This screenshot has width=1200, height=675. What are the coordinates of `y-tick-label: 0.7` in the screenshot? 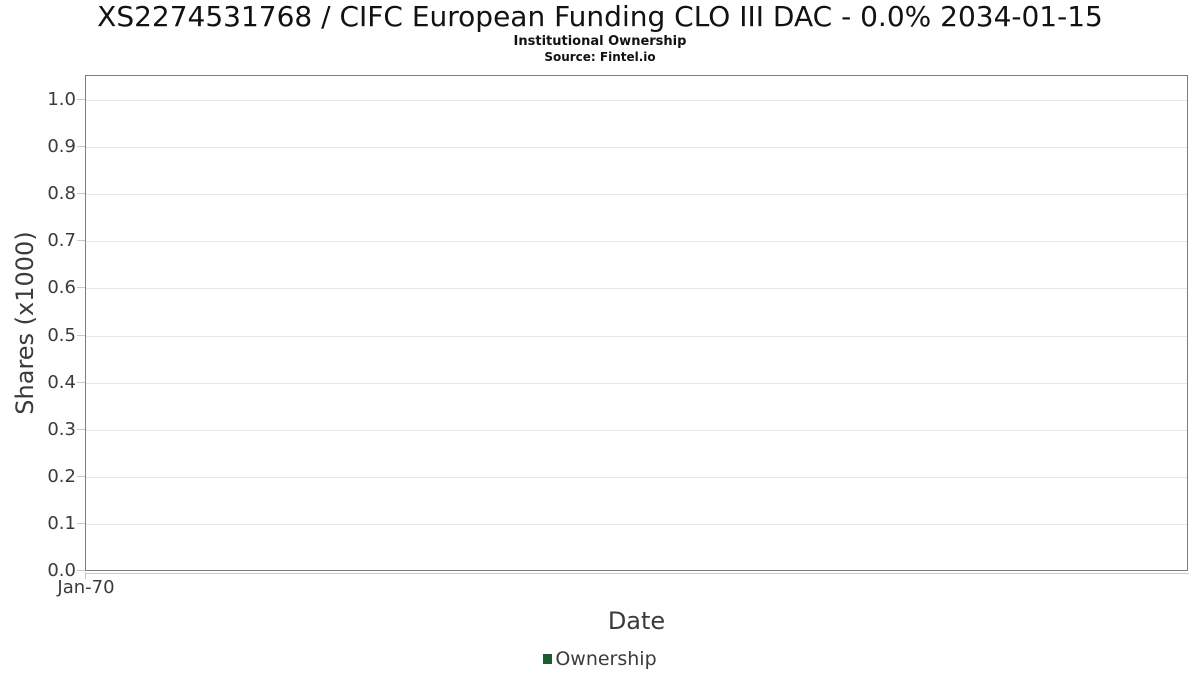 It's located at (61, 240).